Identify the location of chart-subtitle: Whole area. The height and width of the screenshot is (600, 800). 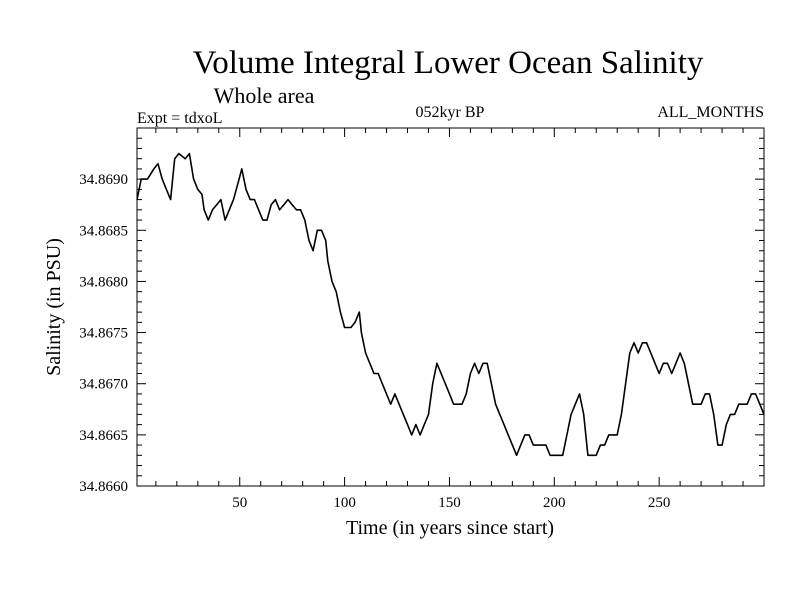
(264, 95).